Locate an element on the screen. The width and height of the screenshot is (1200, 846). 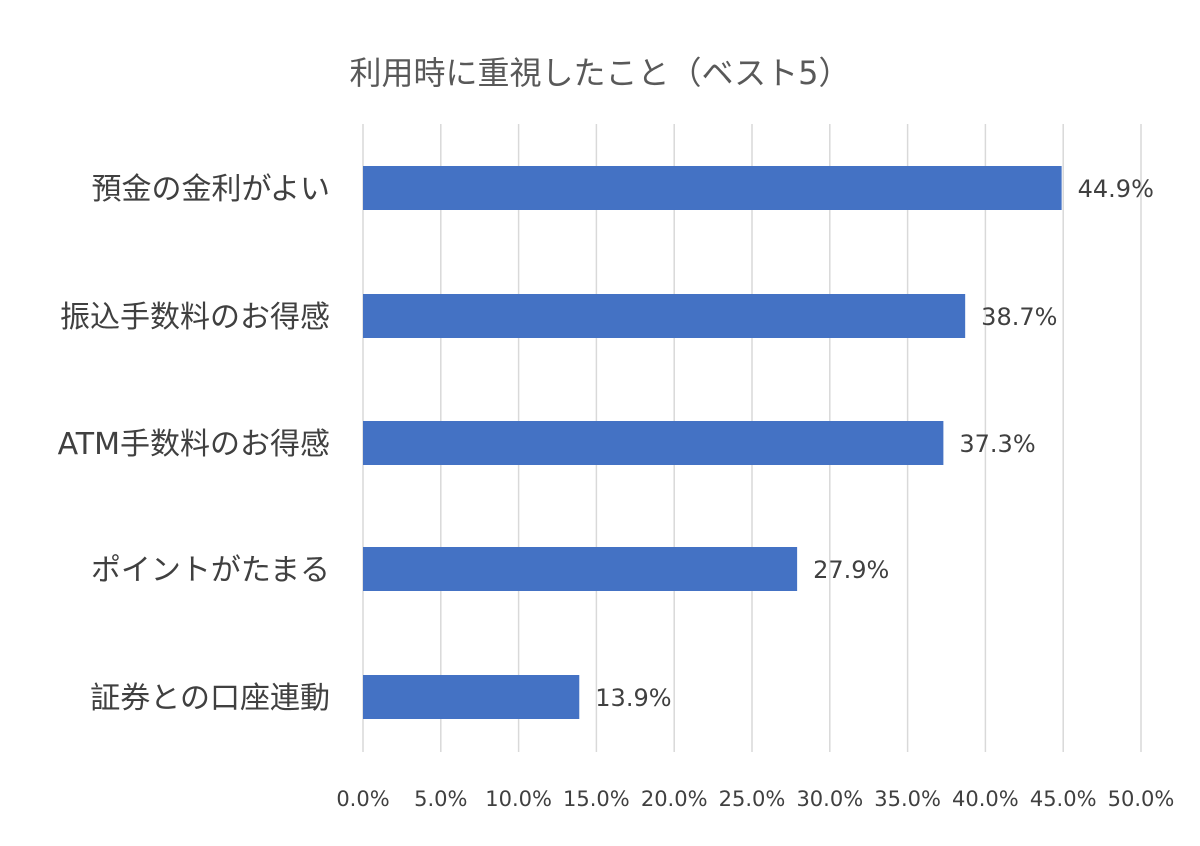
x-tick-label: 0.0% is located at coordinates (362, 799).